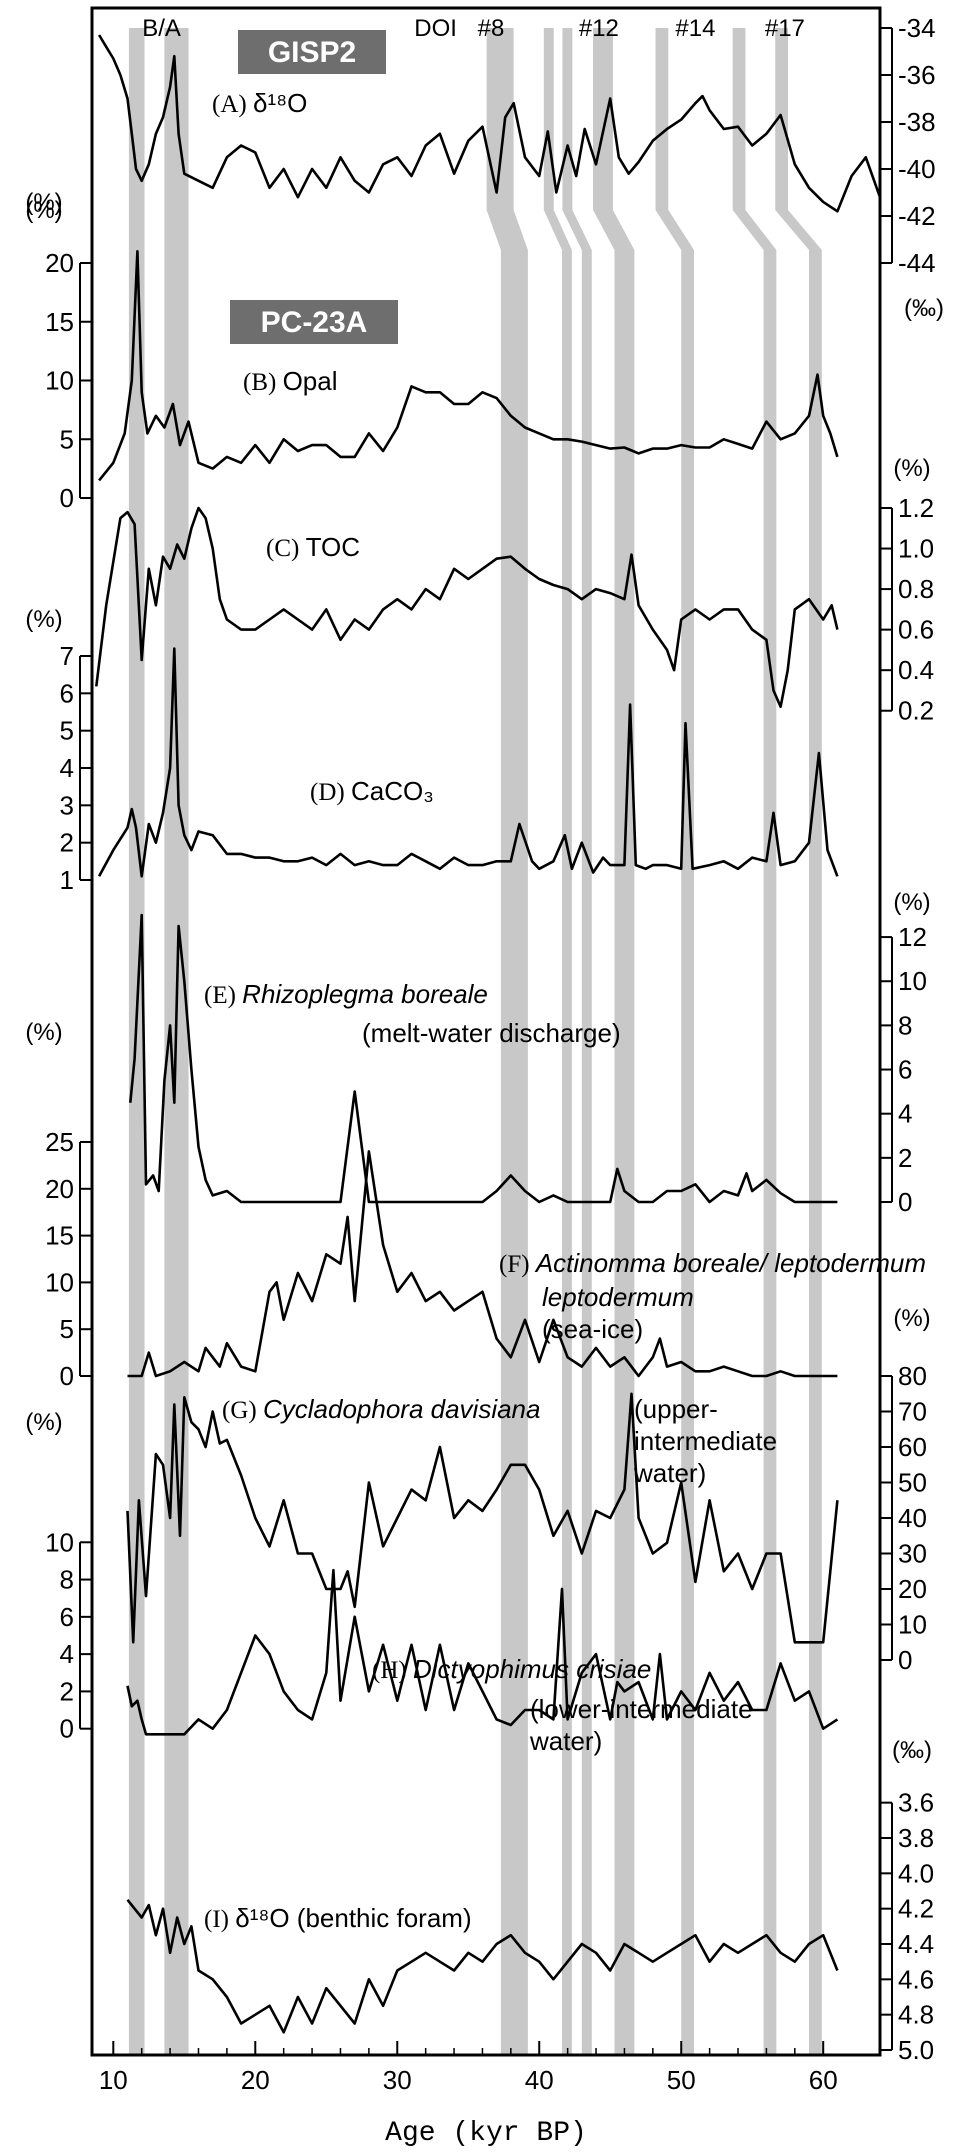  I want to click on series-line-c, so click(467, 607).